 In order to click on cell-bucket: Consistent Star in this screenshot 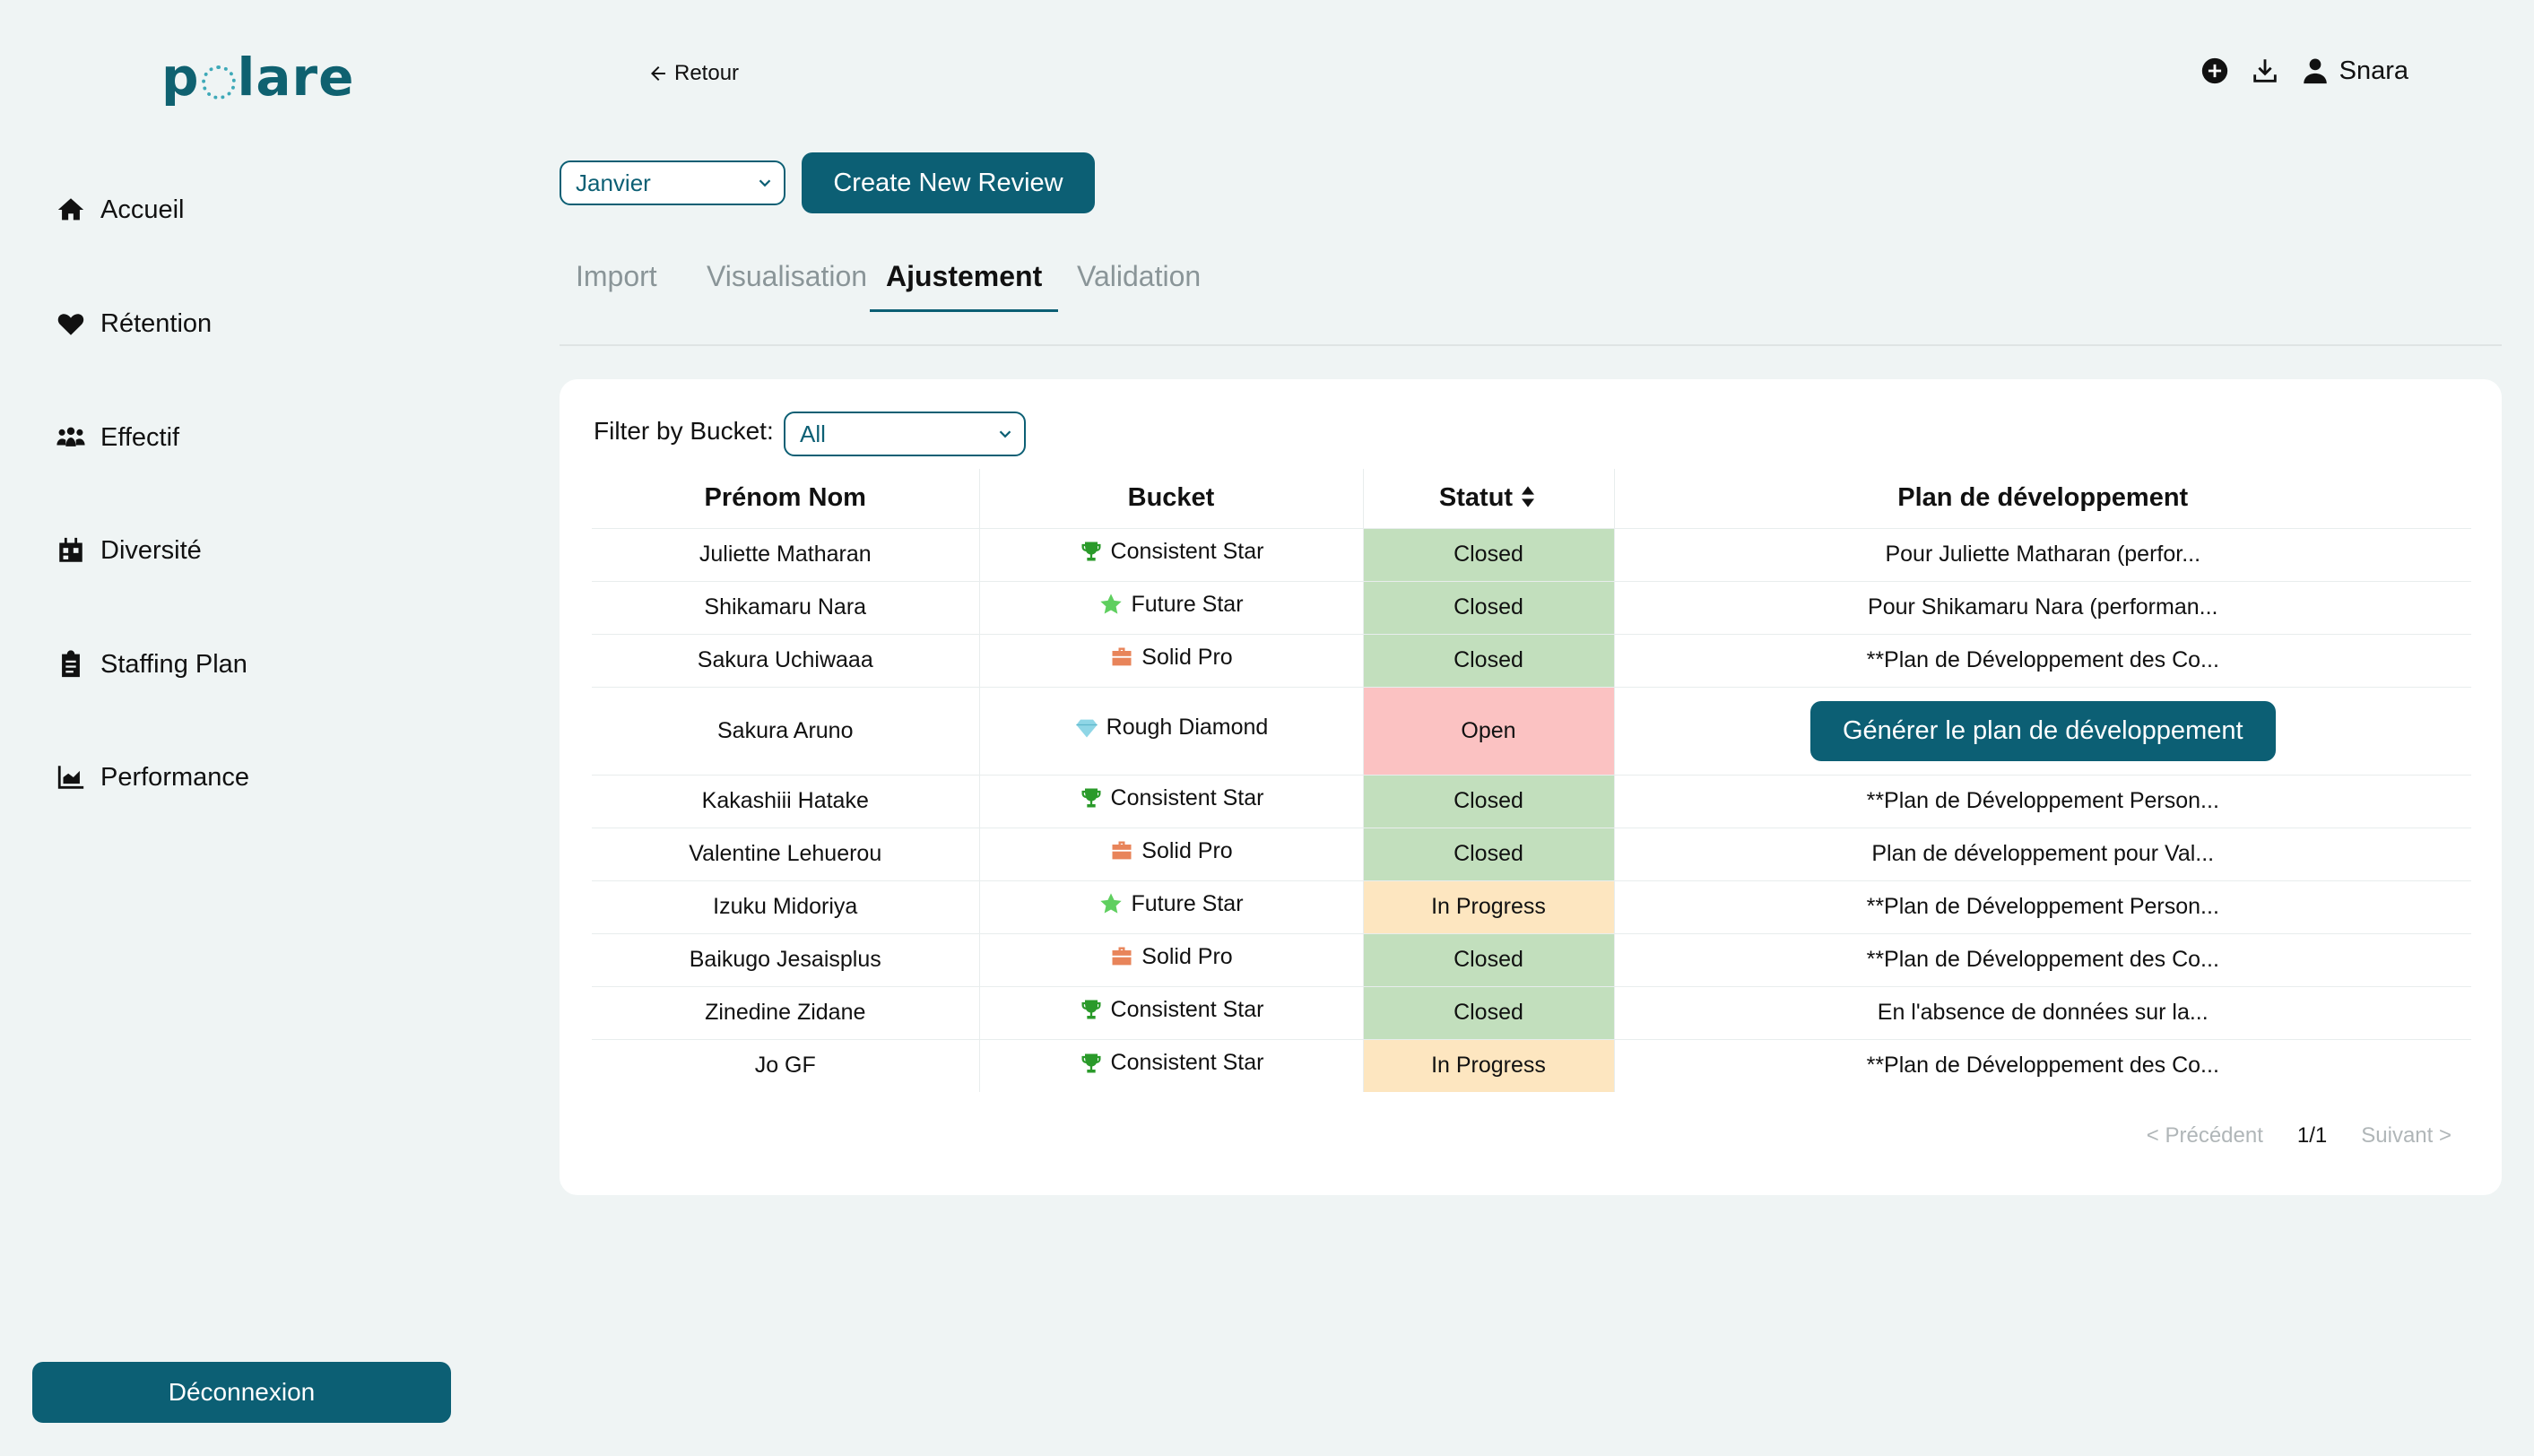, I will do `click(1171, 801)`.